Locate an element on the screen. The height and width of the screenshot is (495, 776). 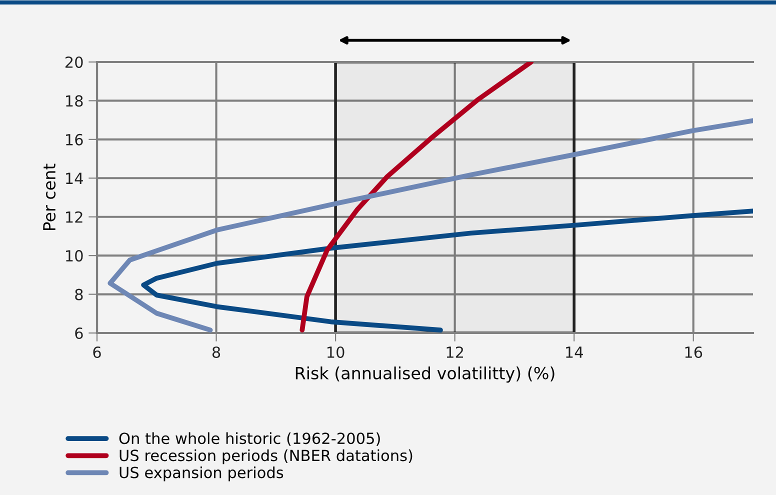
legend-label: US expansion periods is located at coordinates (202, 474).